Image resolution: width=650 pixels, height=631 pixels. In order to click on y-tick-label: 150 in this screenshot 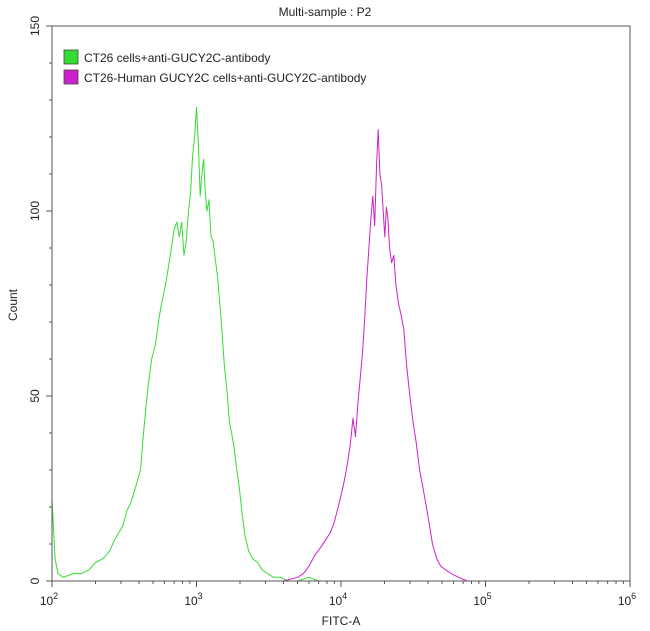, I will do `click(35, 26)`.